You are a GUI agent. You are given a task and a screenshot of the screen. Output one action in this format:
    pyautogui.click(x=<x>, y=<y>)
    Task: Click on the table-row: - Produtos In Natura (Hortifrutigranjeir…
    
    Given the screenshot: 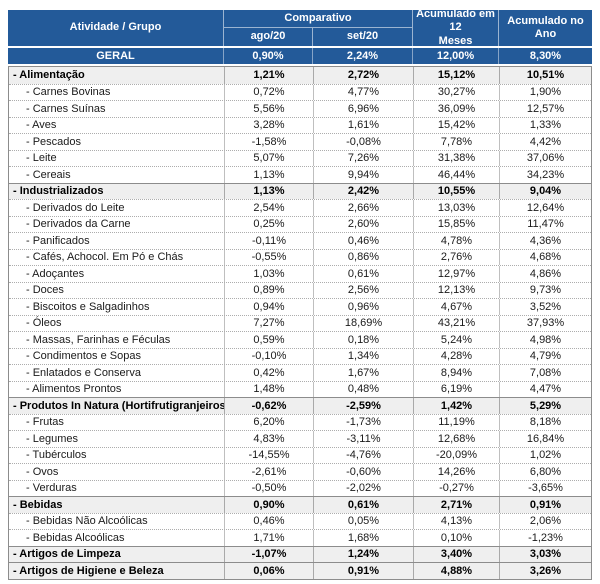 What is the action you would take?
    pyautogui.click(x=300, y=405)
    